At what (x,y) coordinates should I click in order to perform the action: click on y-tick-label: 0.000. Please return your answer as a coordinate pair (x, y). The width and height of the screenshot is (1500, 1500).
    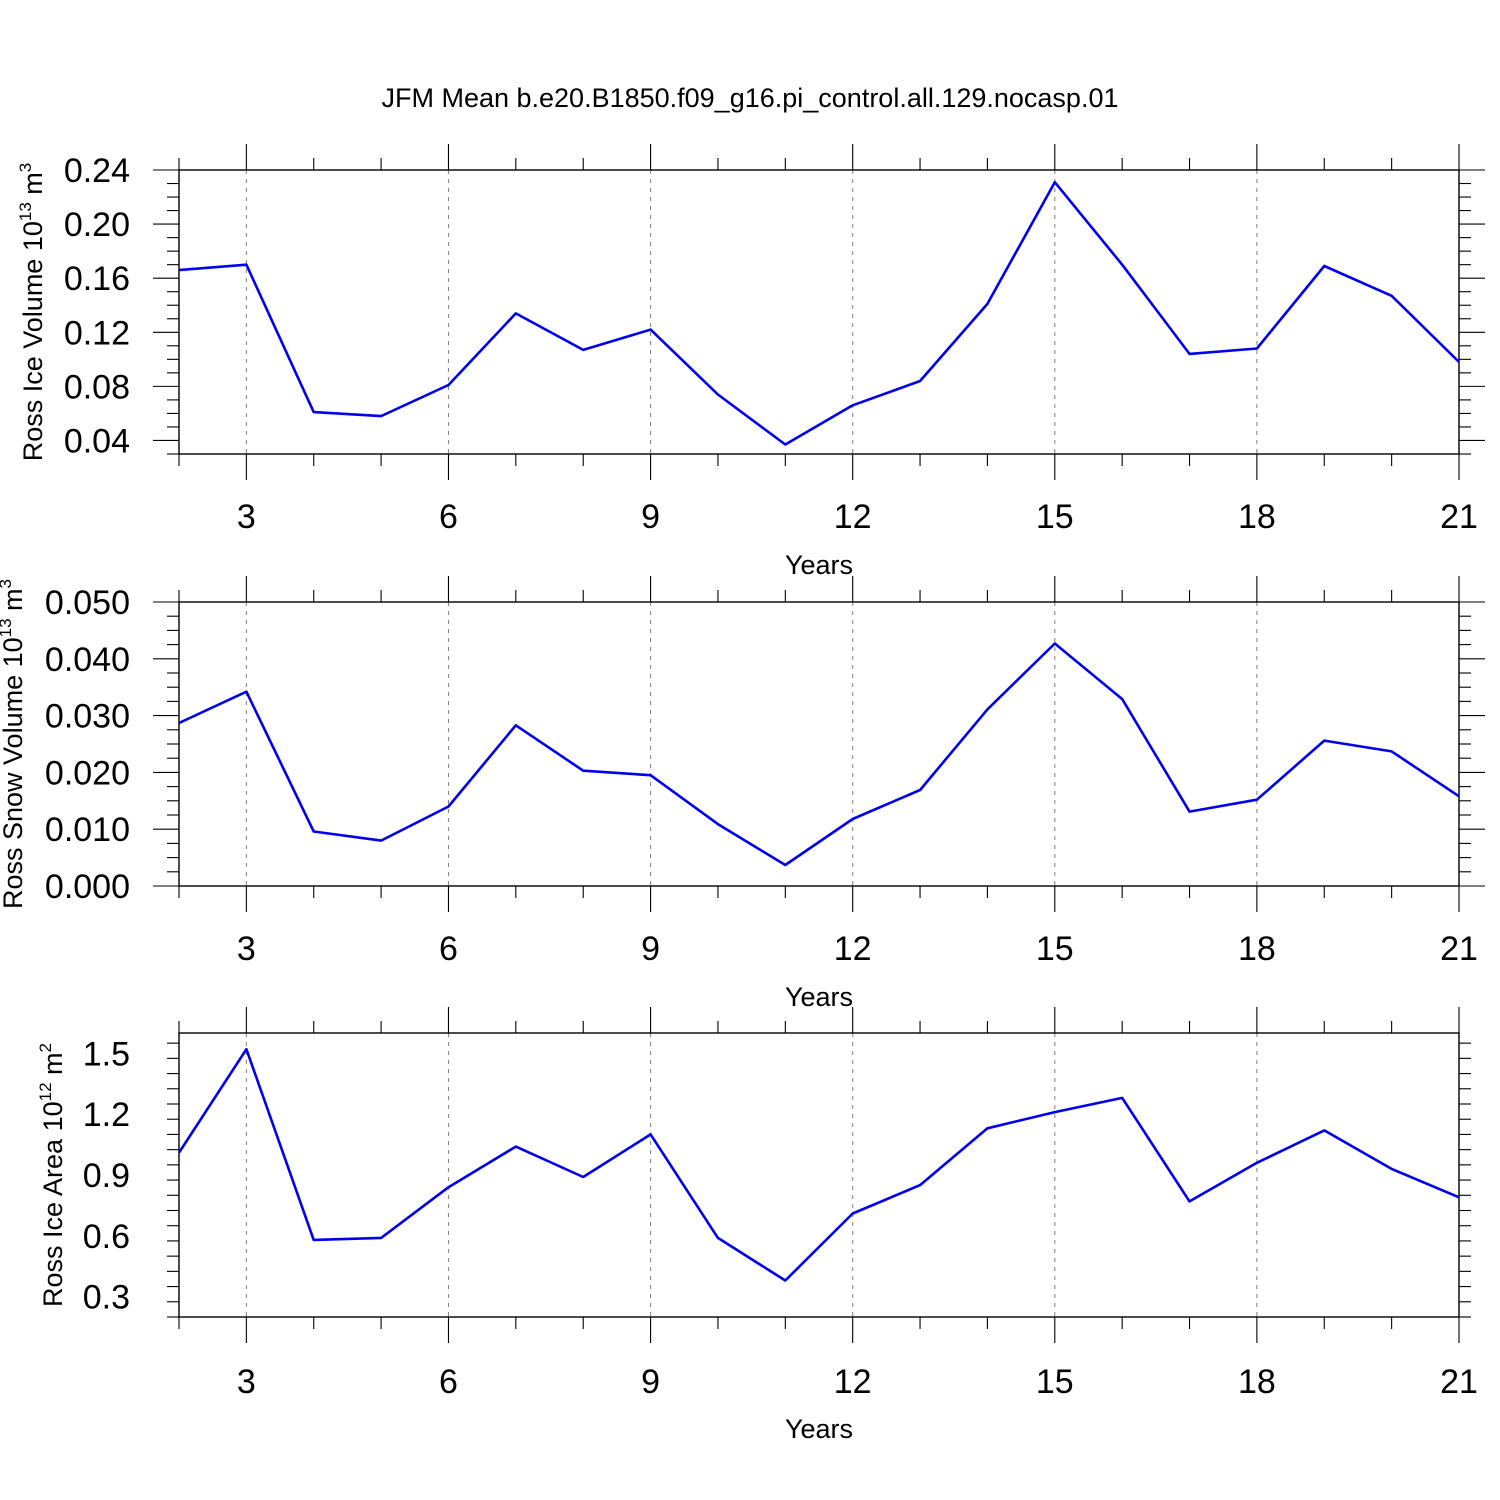
    Looking at the image, I should click on (87, 887).